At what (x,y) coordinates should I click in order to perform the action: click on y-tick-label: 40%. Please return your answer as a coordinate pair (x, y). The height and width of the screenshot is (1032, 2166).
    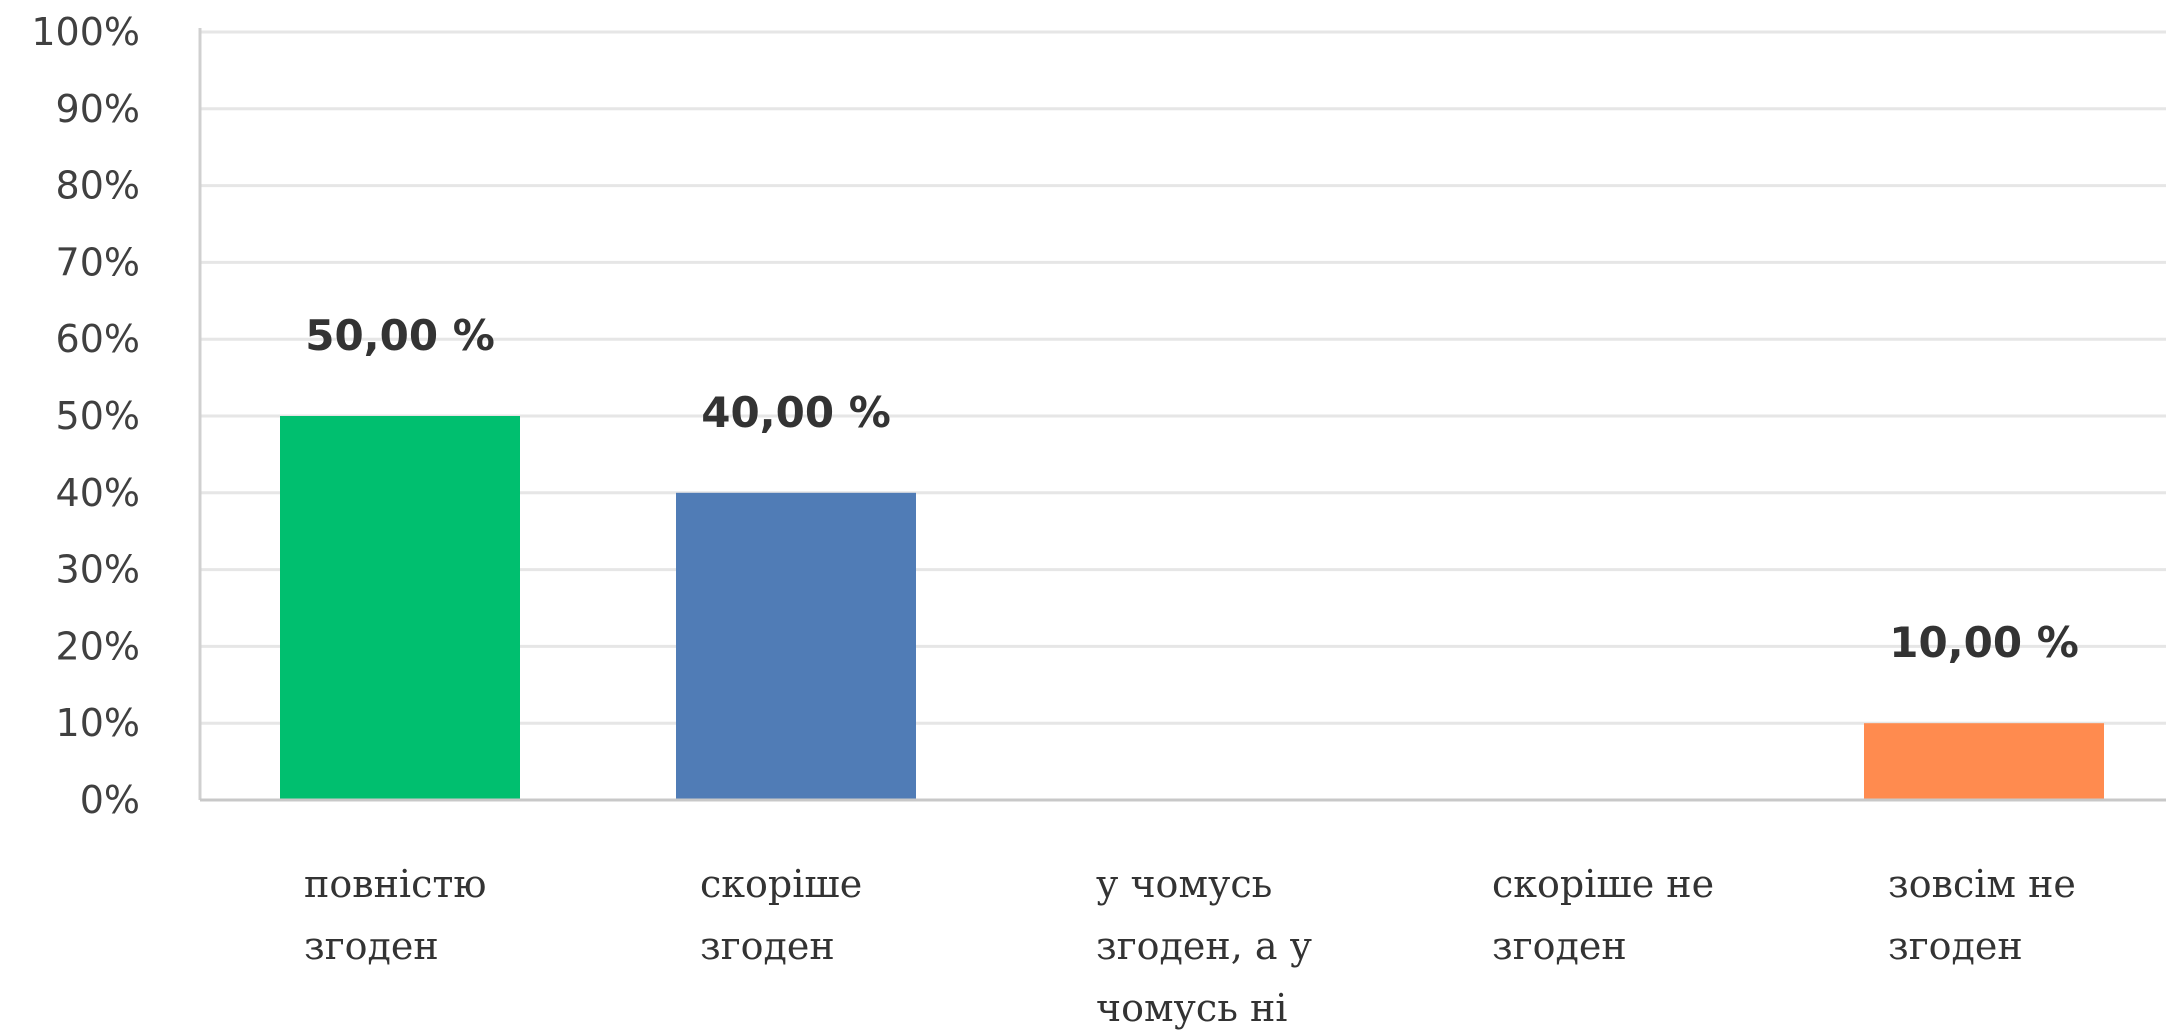
    Looking at the image, I should click on (98, 493).